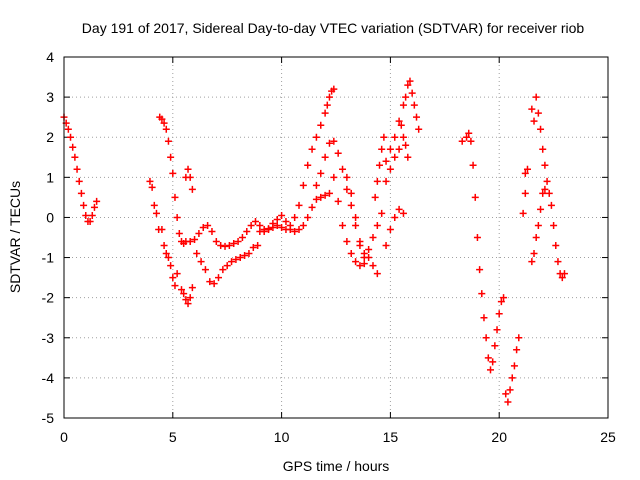 This screenshot has width=640, height=480. I want to click on y-tick-label: -1, so click(48, 258).